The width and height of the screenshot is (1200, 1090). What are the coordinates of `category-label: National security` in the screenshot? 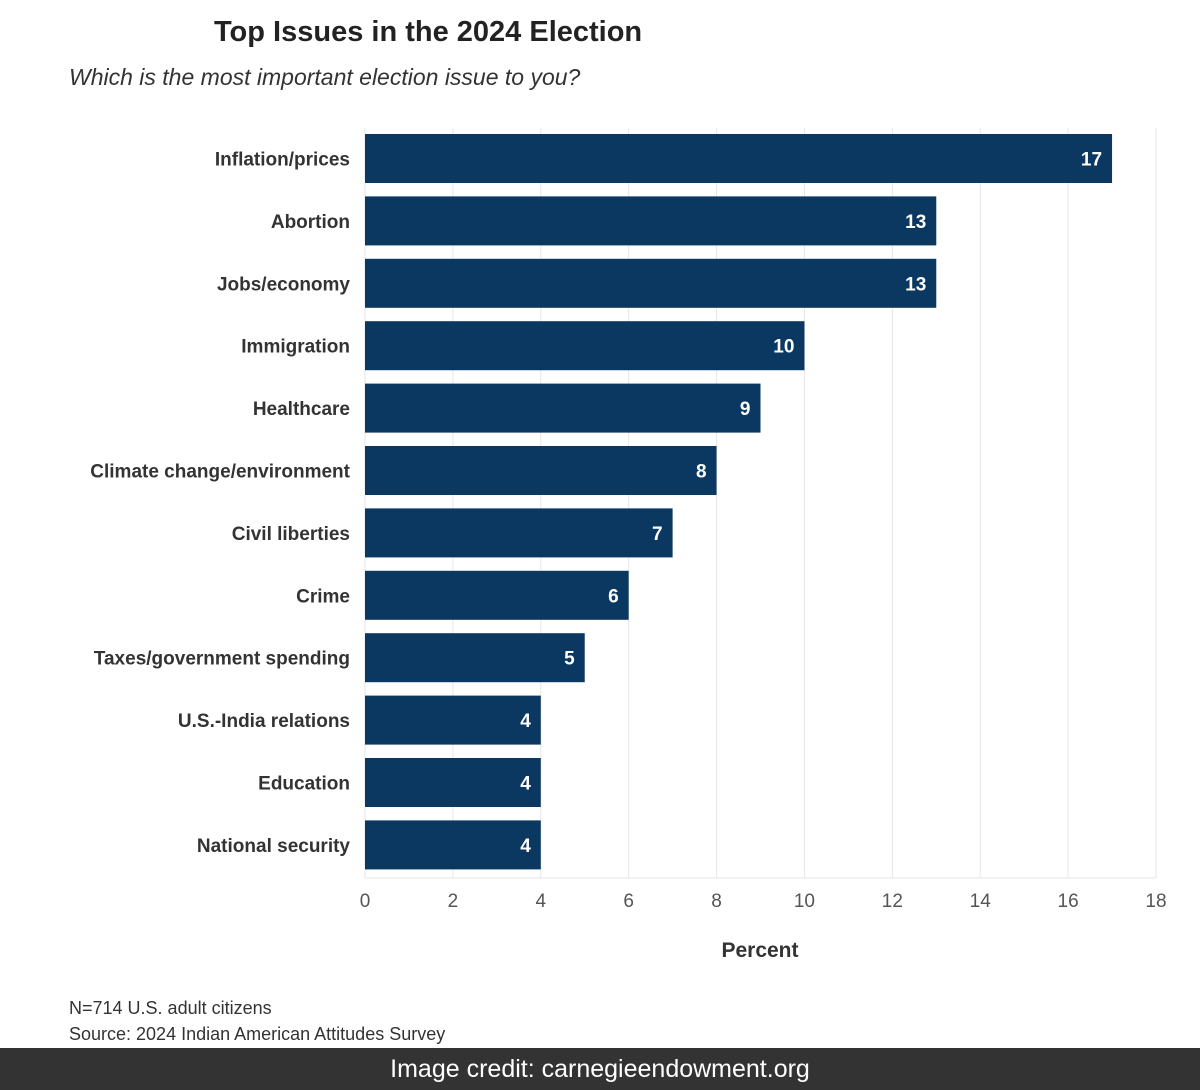 It's located at (274, 846).